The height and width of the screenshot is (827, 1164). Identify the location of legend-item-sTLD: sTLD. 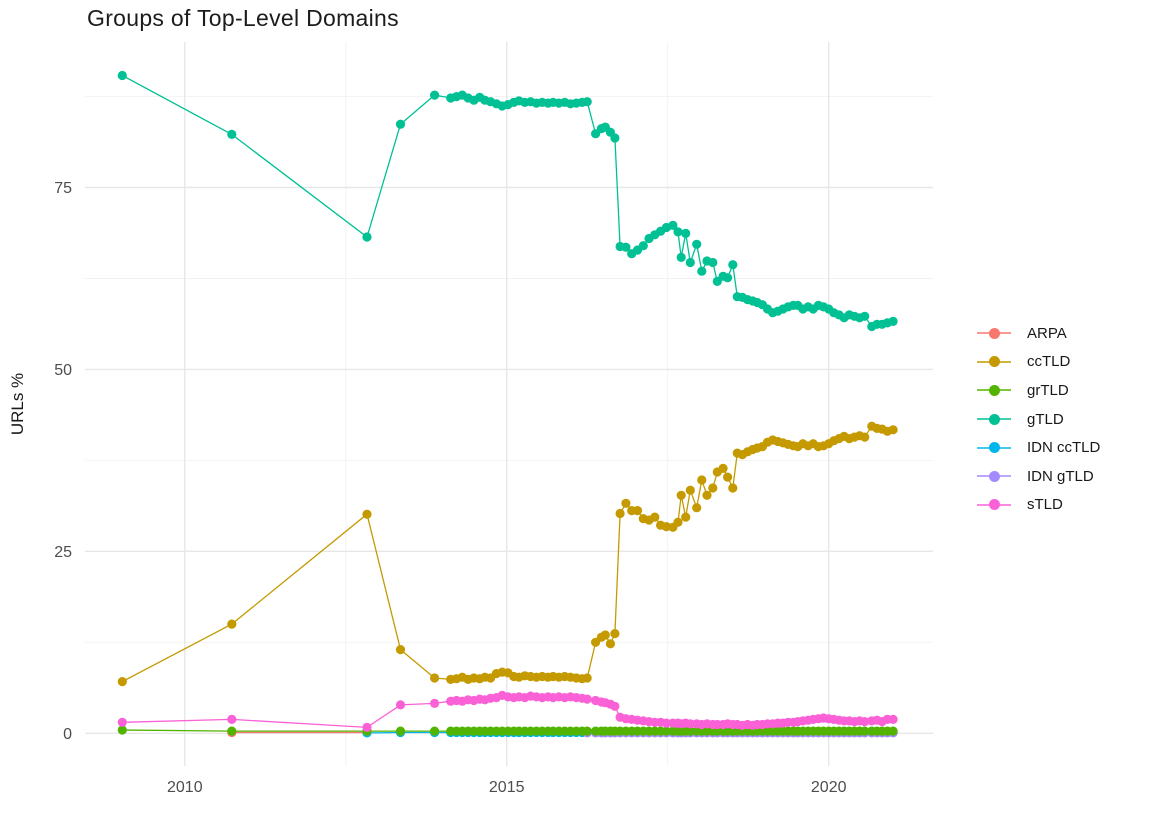
(1038, 505).